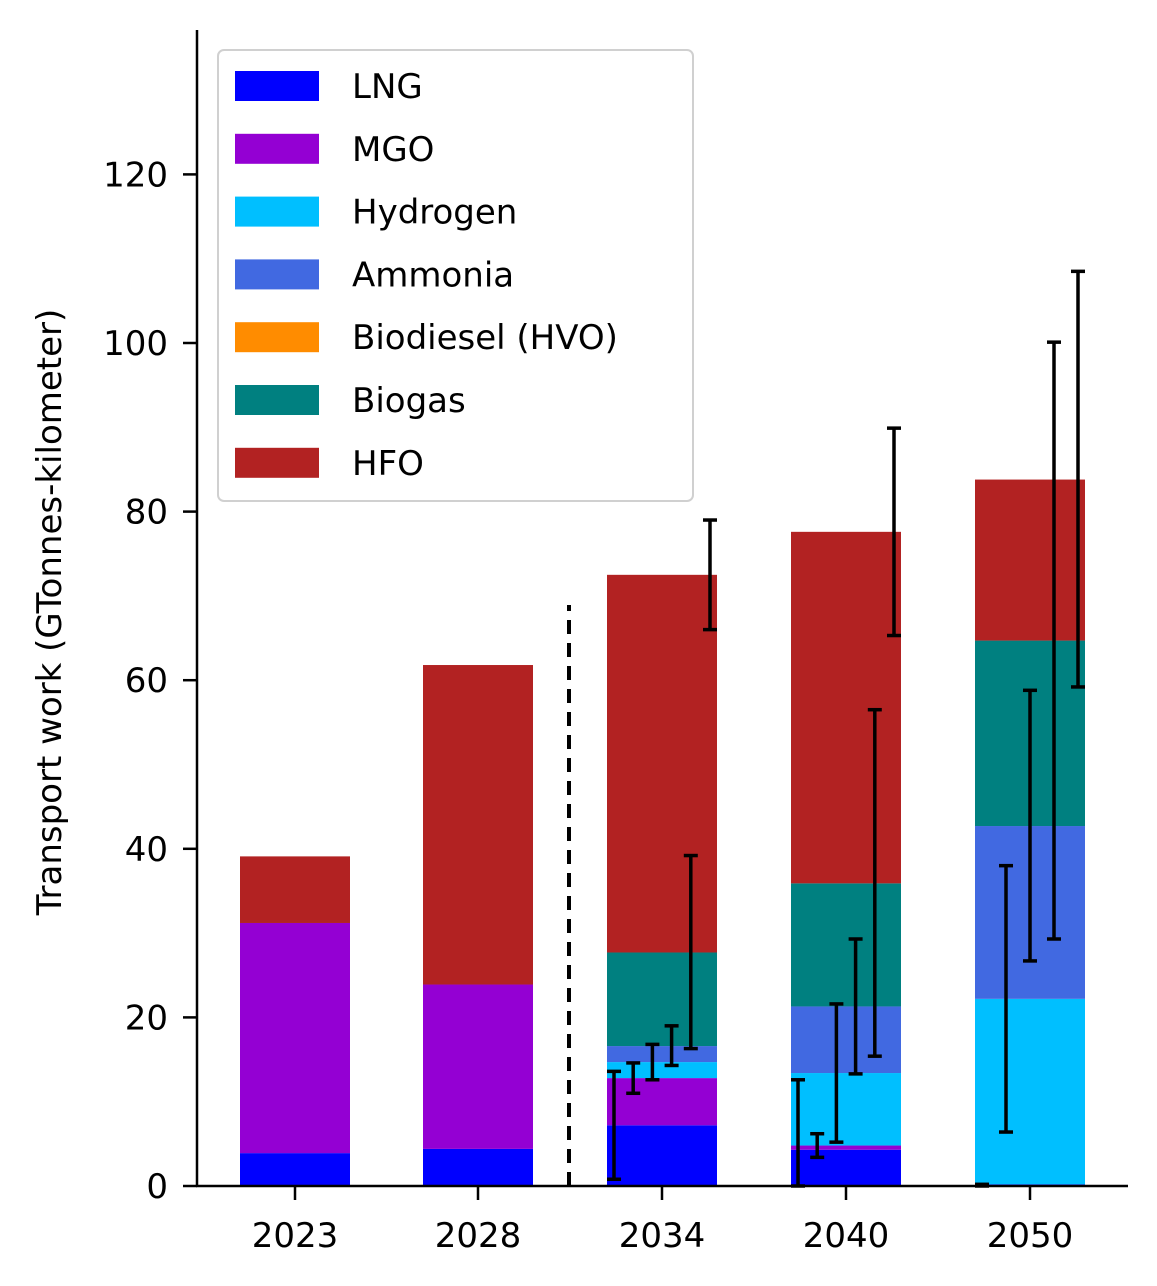 Image resolution: width=1157 pixels, height=1286 pixels. Describe the element at coordinates (329, 87) in the screenshot. I see `legend-item-lng: LNG` at that location.